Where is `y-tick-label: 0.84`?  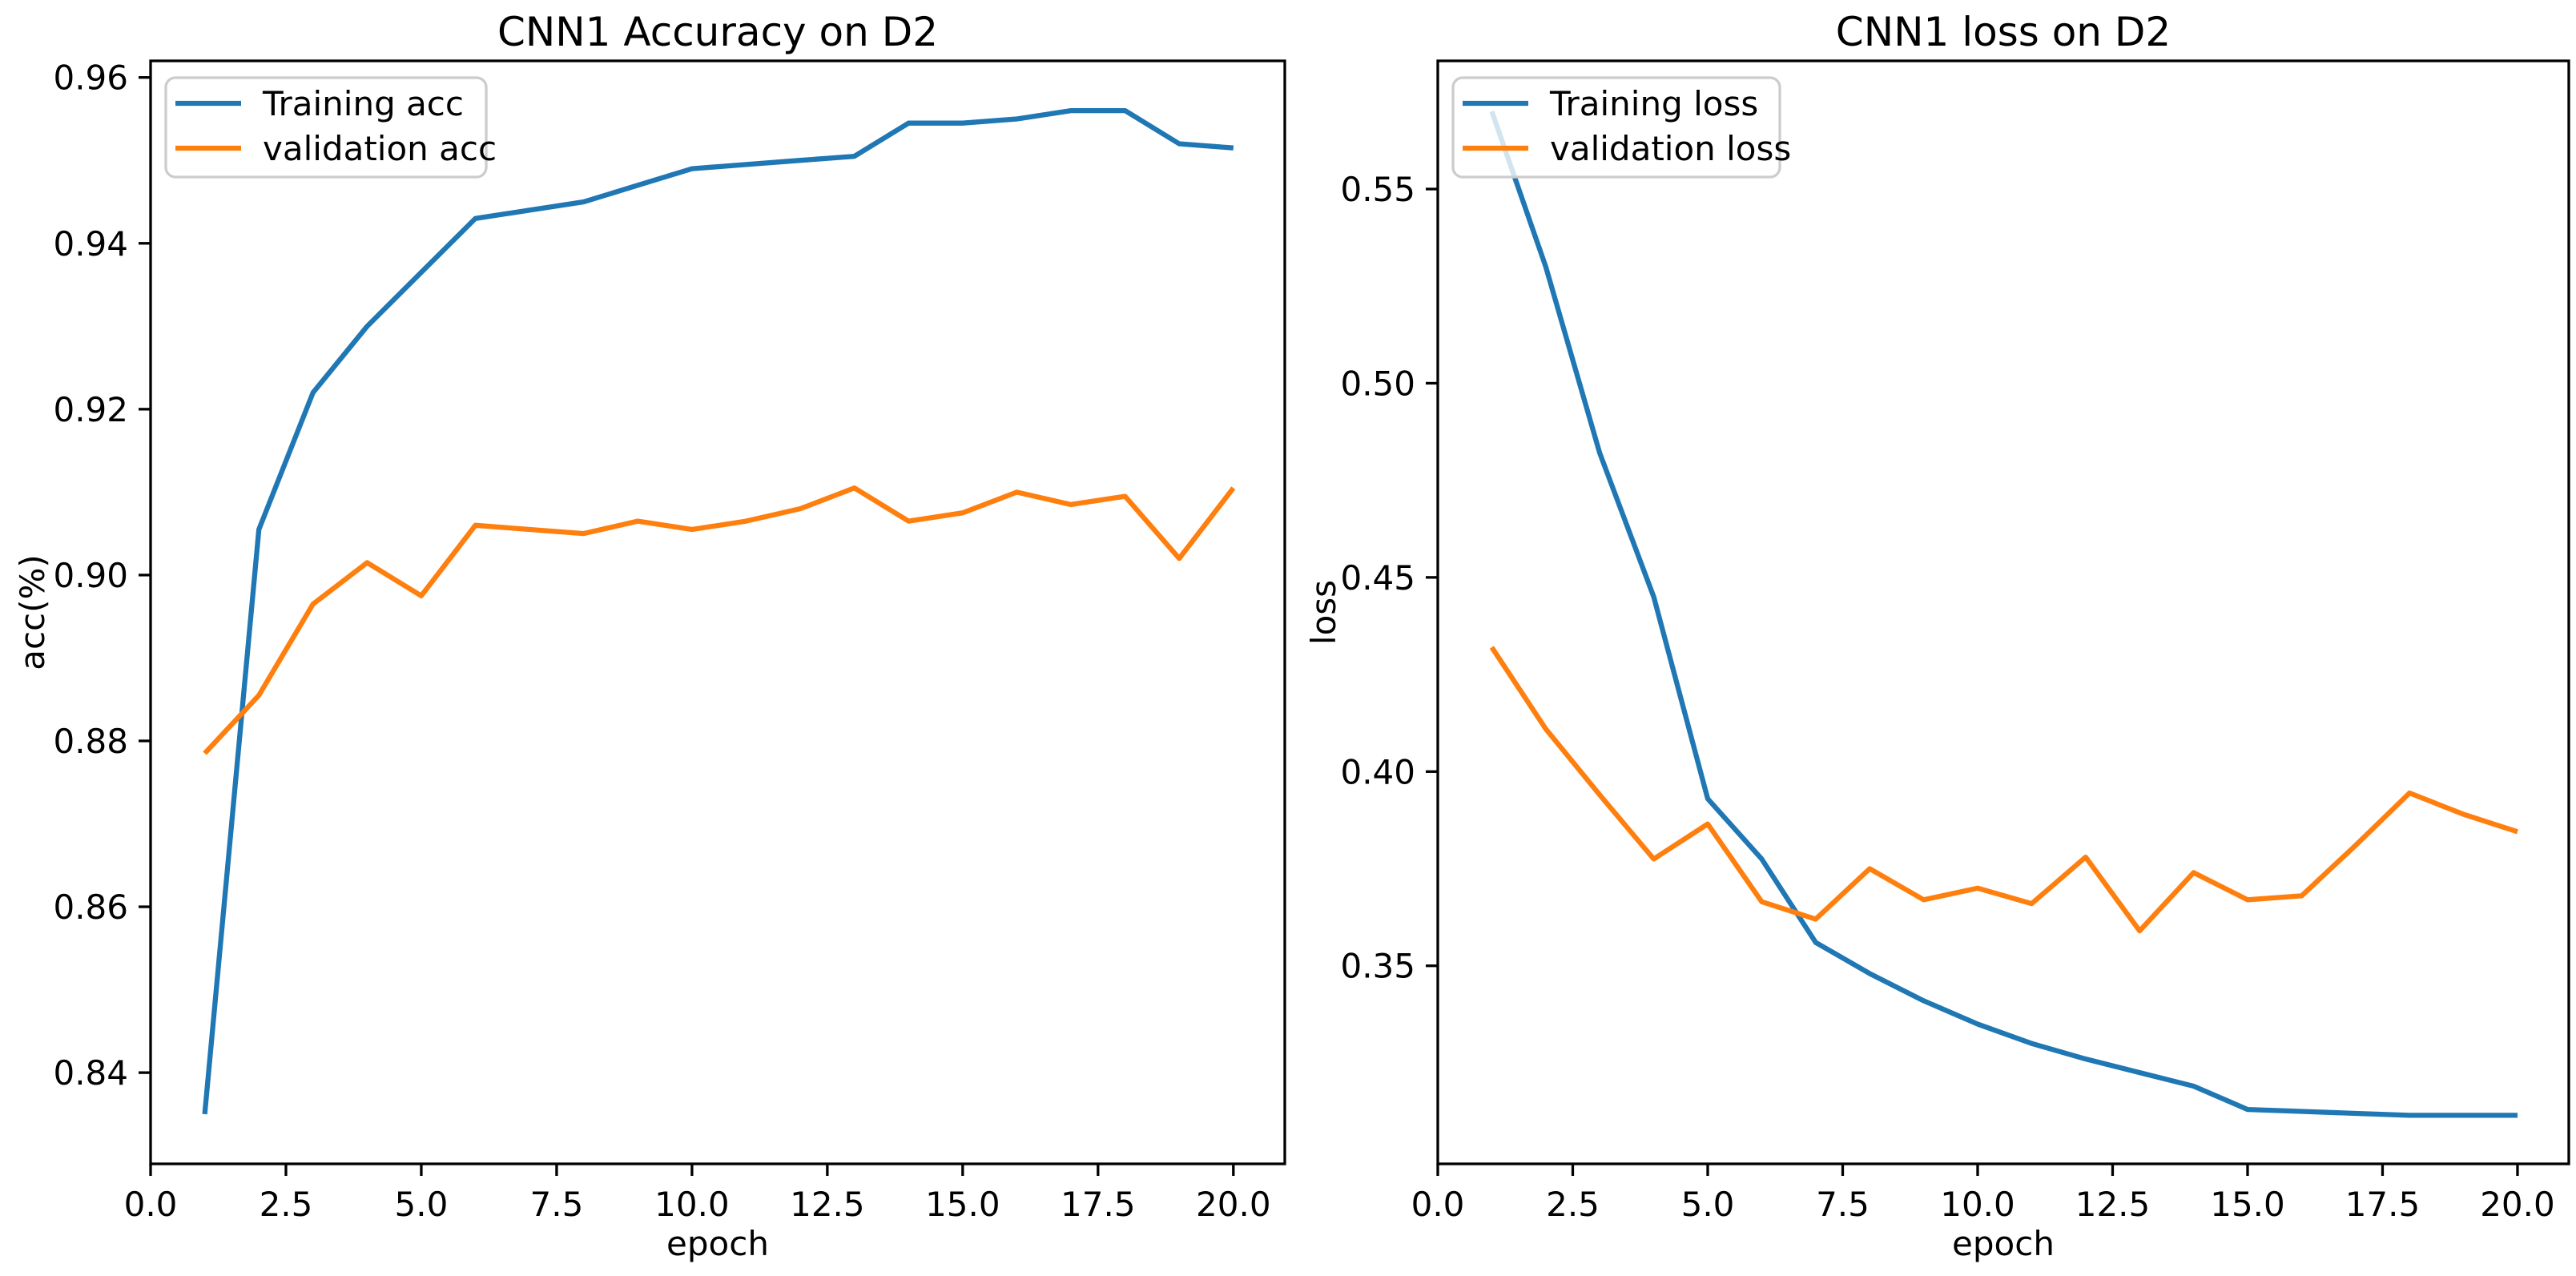 y-tick-label: 0.84 is located at coordinates (90, 1073).